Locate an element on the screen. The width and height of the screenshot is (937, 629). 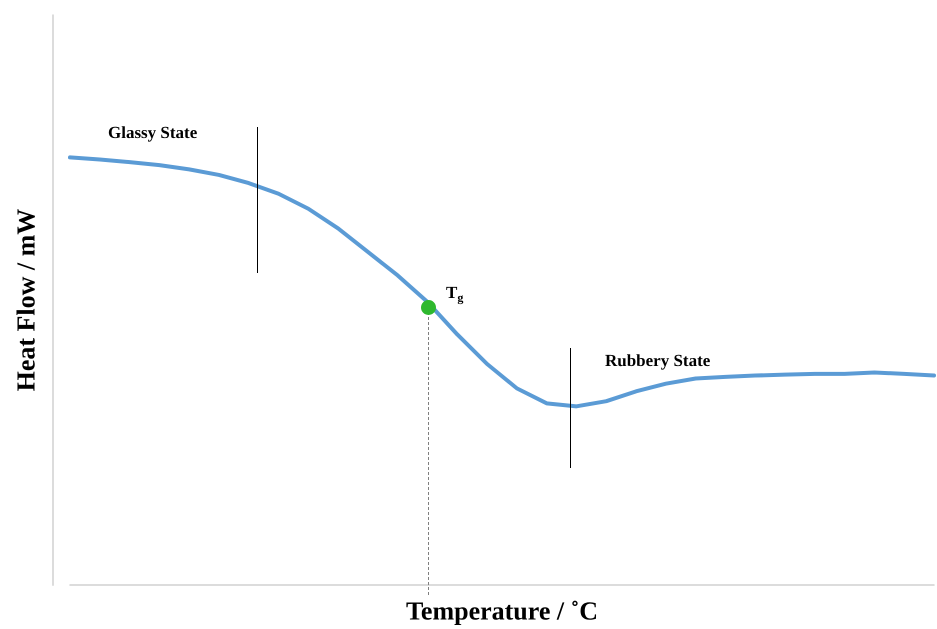
annotation: Rubbery State is located at coordinates (658, 360).